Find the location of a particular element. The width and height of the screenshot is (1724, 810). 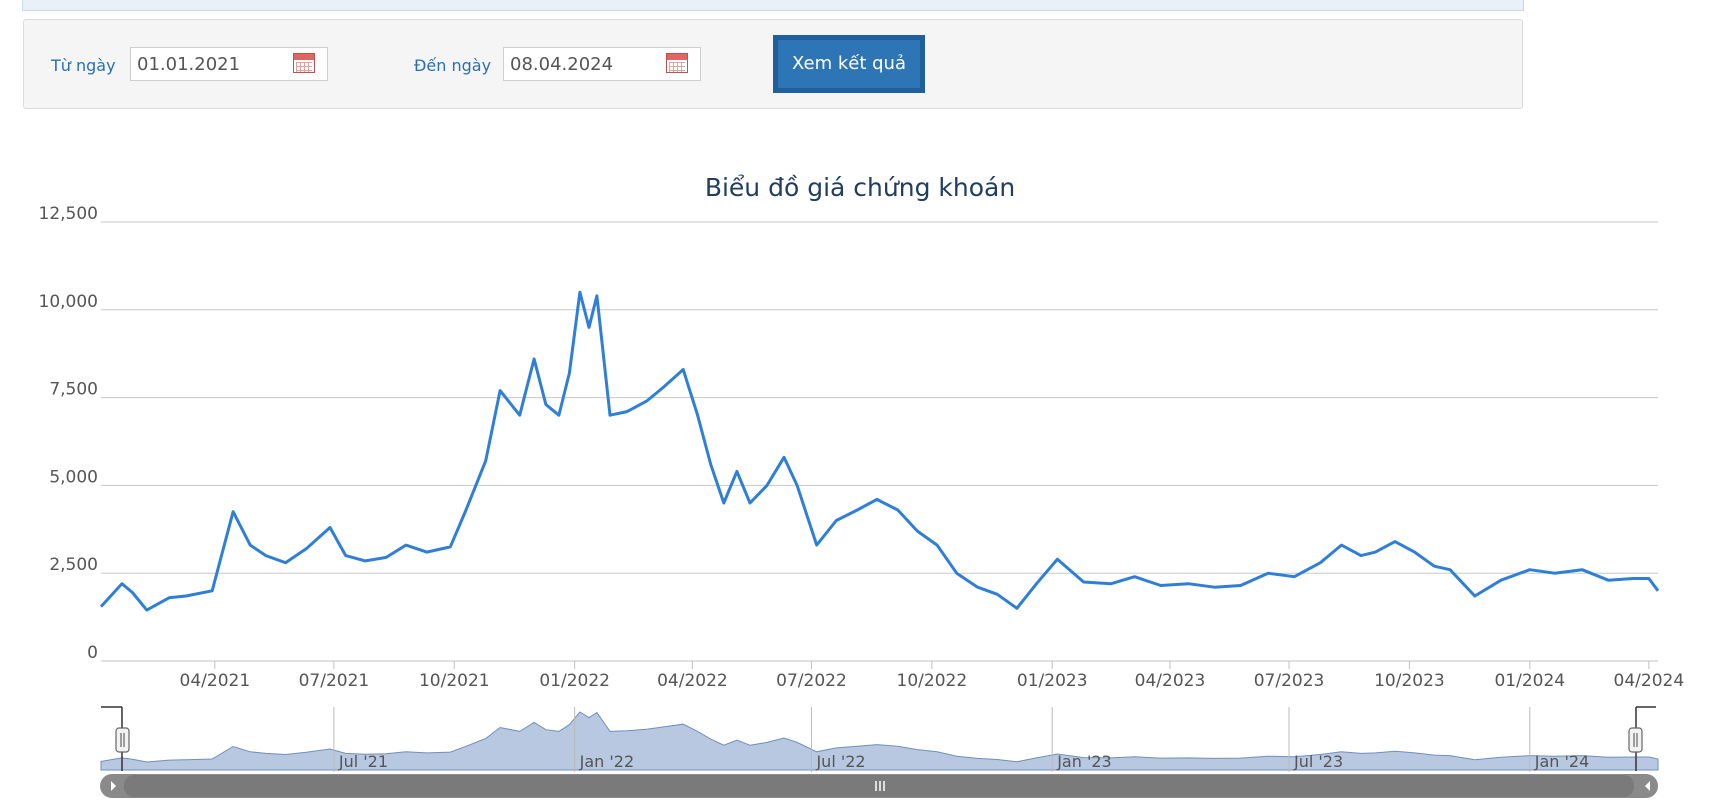

y-tick-label: 0 is located at coordinates (92, 653).